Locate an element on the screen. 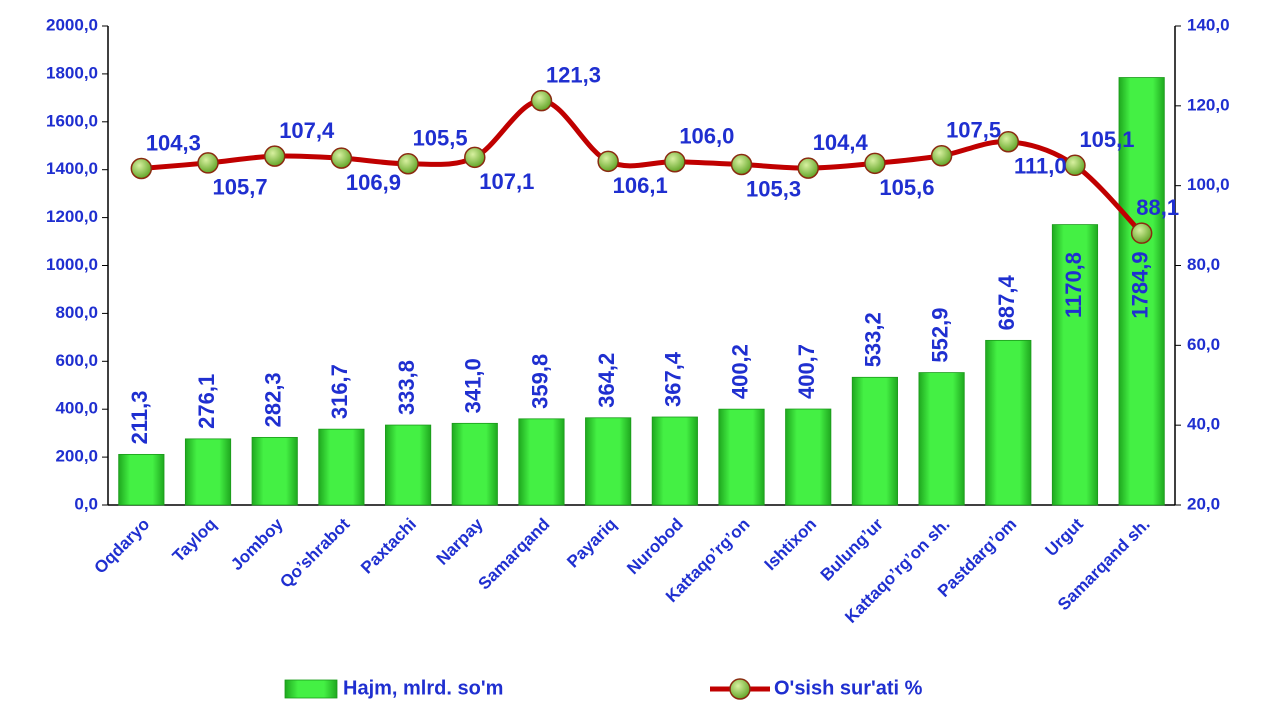  bar-value-label: 1170,8 is located at coordinates (1073, 285).